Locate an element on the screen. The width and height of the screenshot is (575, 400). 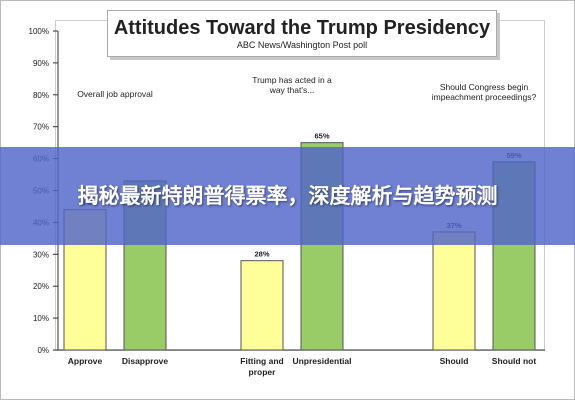
banner-headline: 揭秘最新特朗普得票率，深度解析与趋势预测 is located at coordinates (287, 195).